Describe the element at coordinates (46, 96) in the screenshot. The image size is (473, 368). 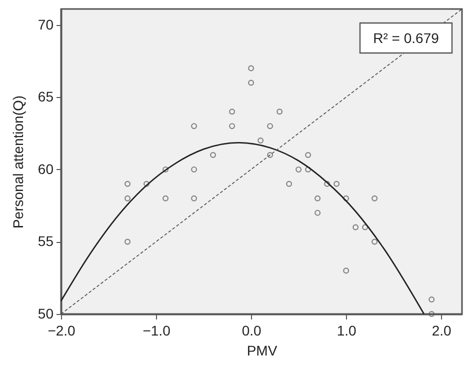
I see `y-tick-label: 65` at that location.